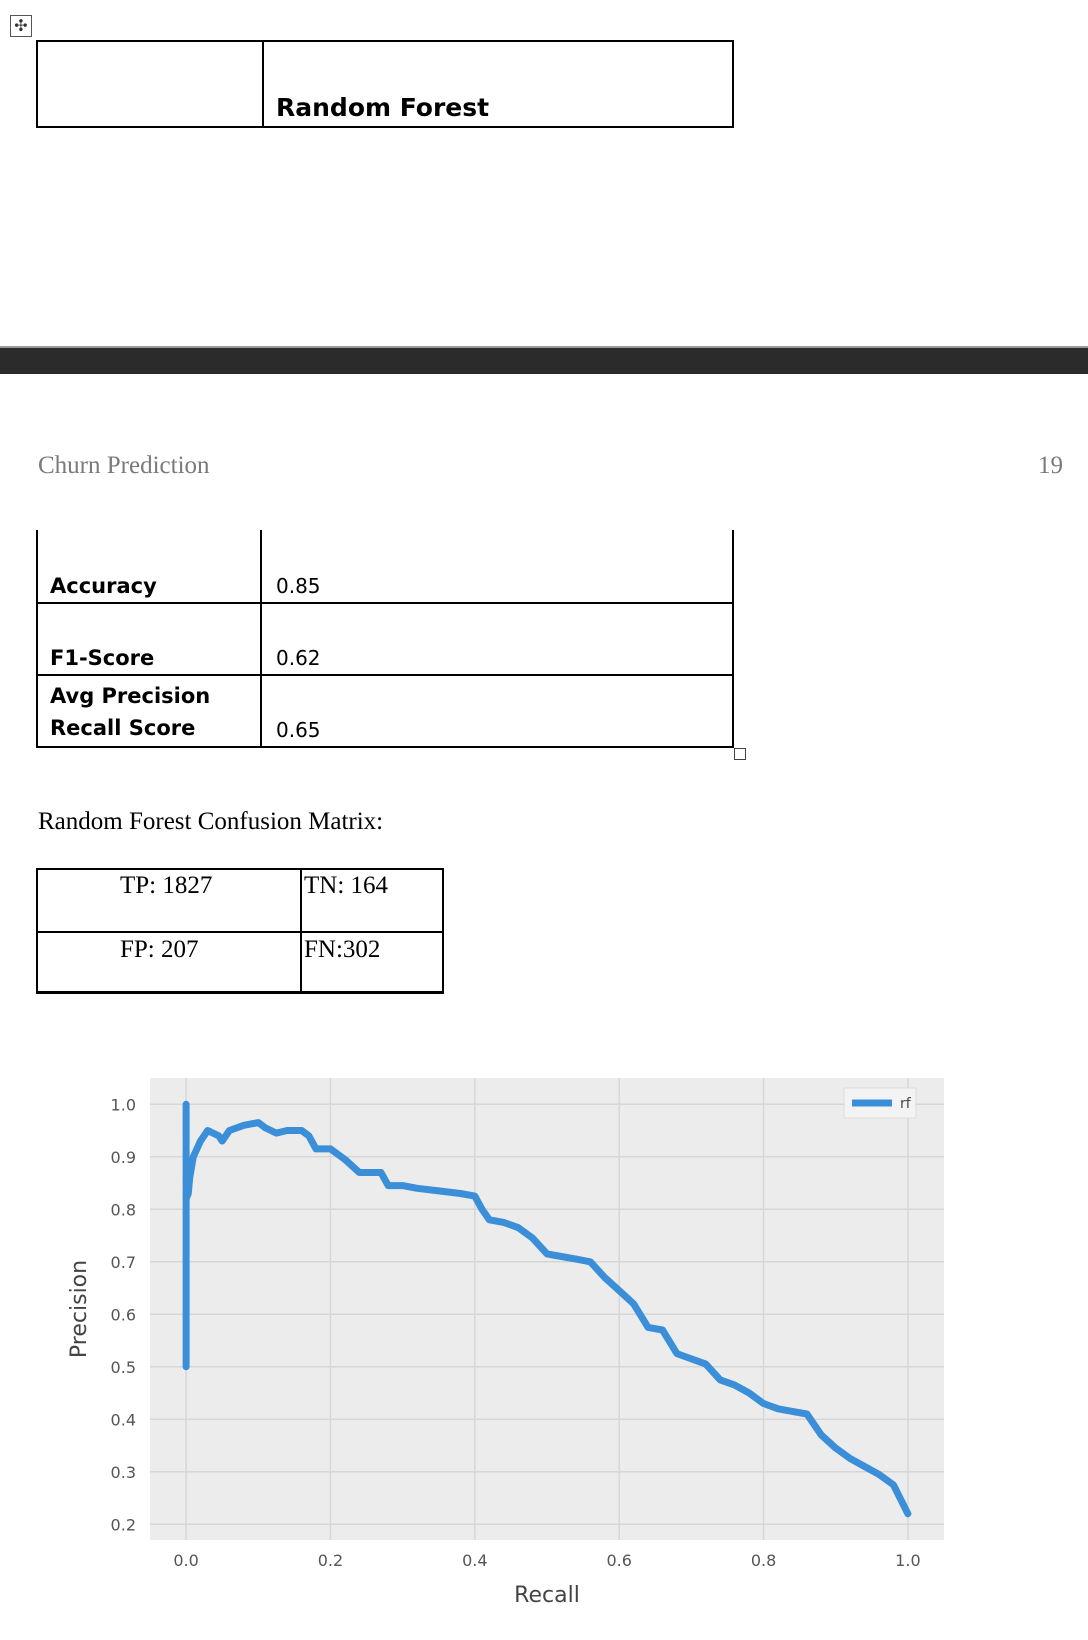 The width and height of the screenshot is (1088, 1640). I want to click on table-border-bottom, so click(240, 992).